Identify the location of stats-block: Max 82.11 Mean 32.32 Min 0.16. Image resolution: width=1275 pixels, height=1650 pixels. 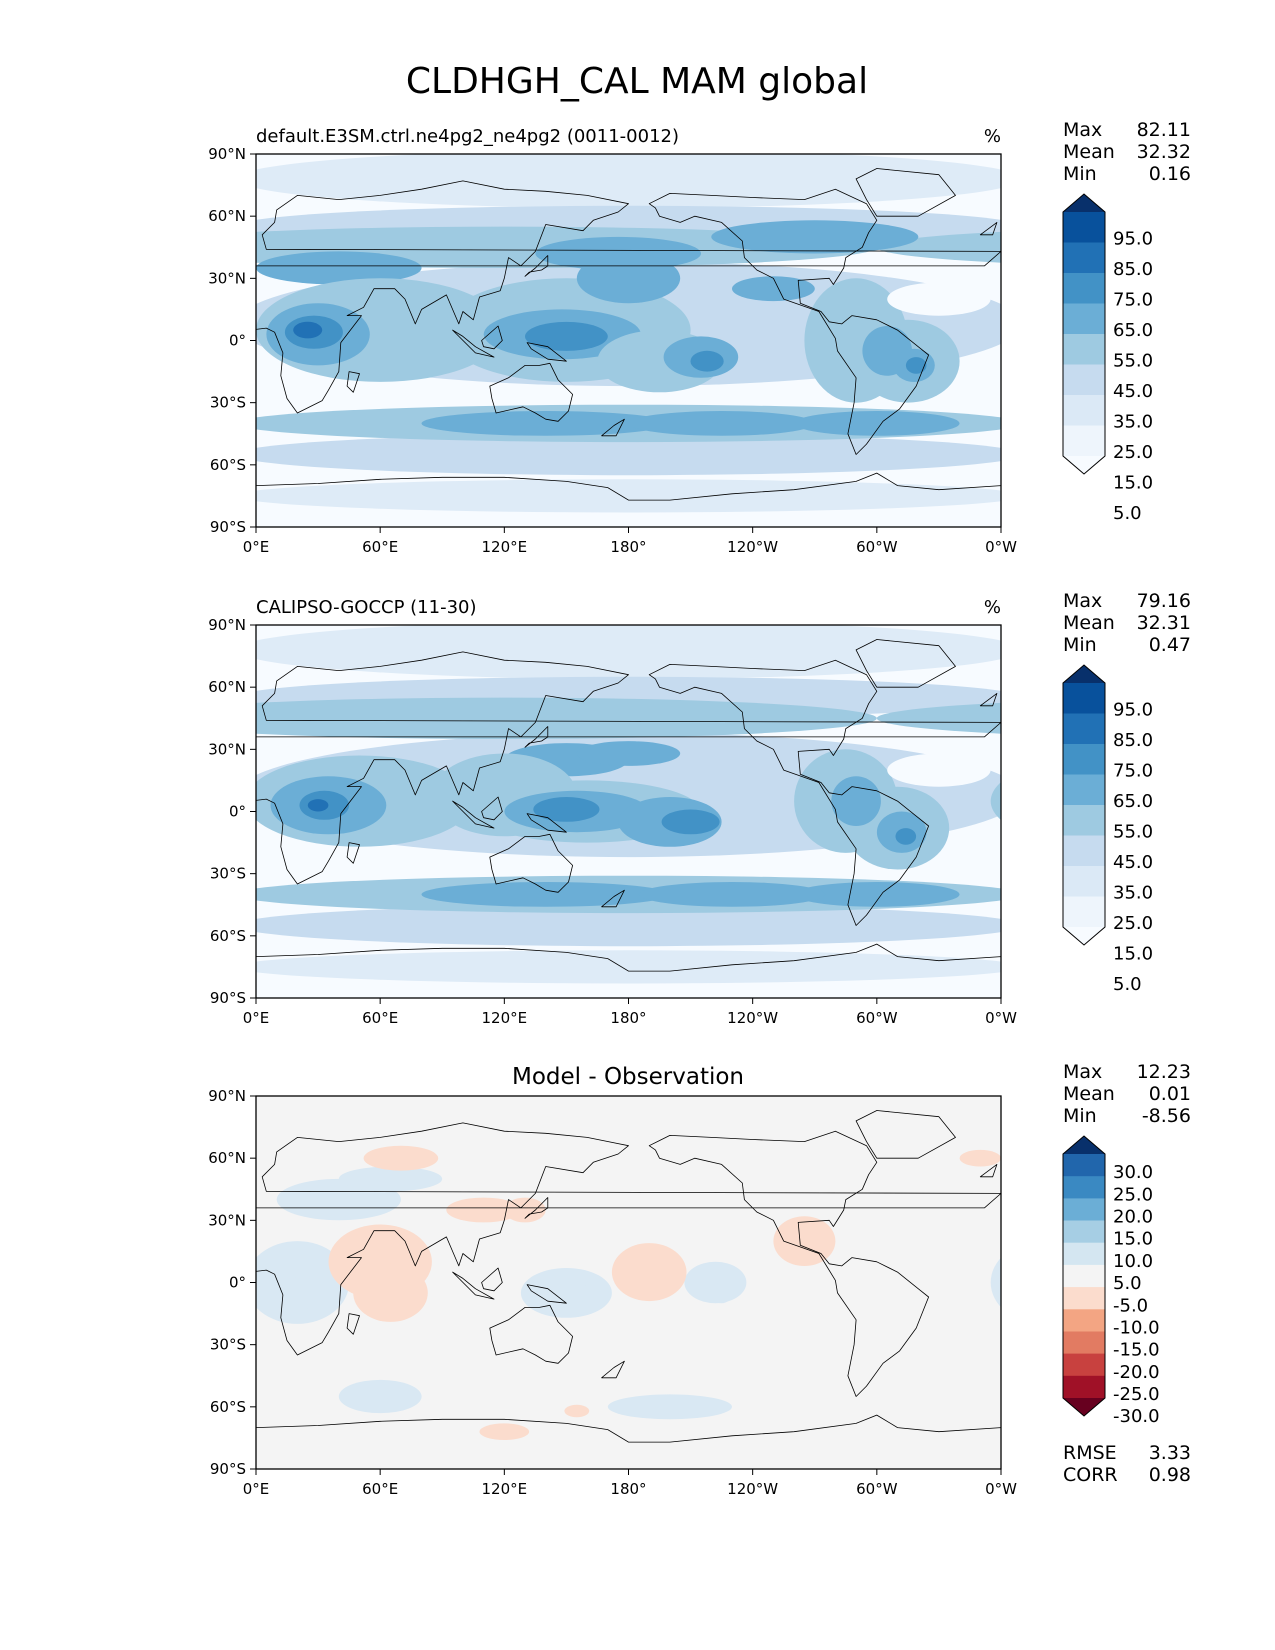
(1127, 152).